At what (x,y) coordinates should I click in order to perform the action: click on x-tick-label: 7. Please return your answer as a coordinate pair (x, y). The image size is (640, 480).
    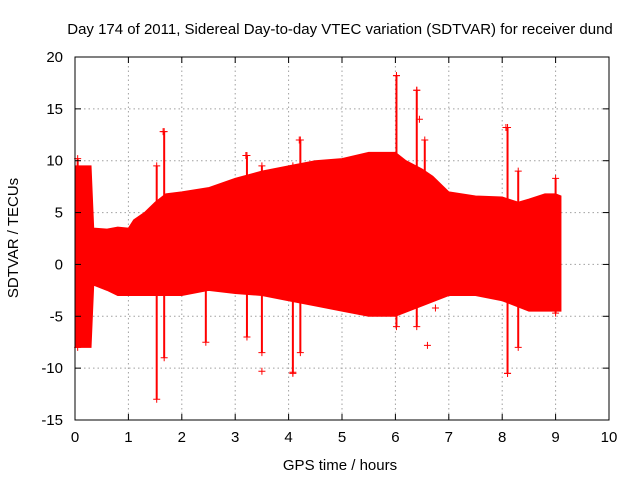
    Looking at the image, I should click on (449, 437).